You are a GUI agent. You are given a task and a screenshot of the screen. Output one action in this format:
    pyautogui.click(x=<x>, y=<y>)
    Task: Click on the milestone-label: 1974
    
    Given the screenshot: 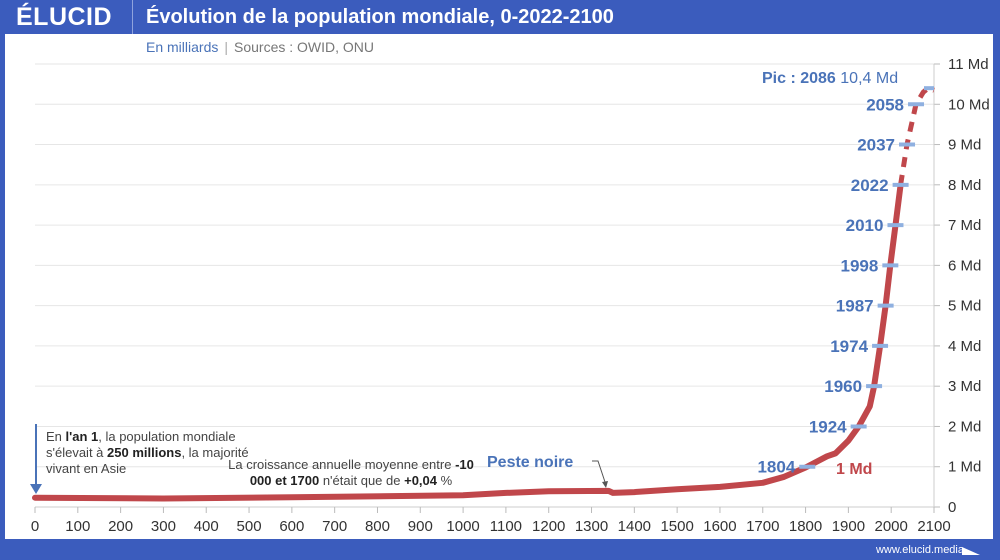 What is the action you would take?
    pyautogui.click(x=849, y=346)
    